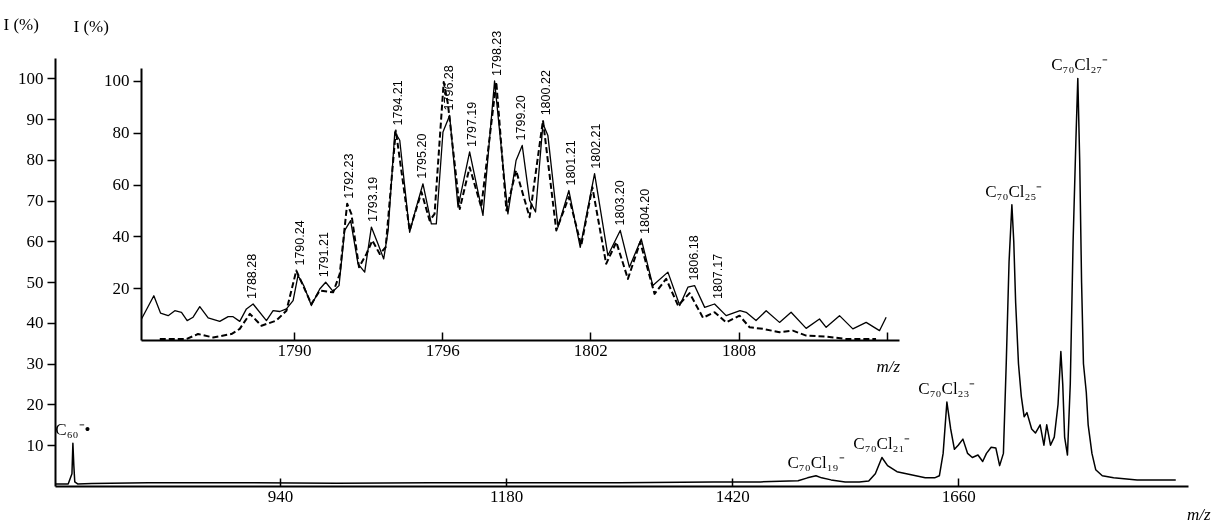 Image resolution: width=1215 pixels, height=520 pixels. Describe the element at coordinates (1014, 191) in the screenshot. I see `annotation: C₇₀Cl₂₅⁻` at that location.